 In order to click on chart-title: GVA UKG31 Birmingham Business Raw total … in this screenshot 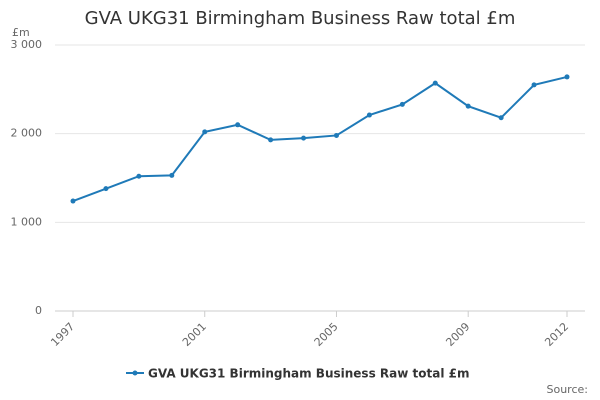, I will do `click(300, 18)`.